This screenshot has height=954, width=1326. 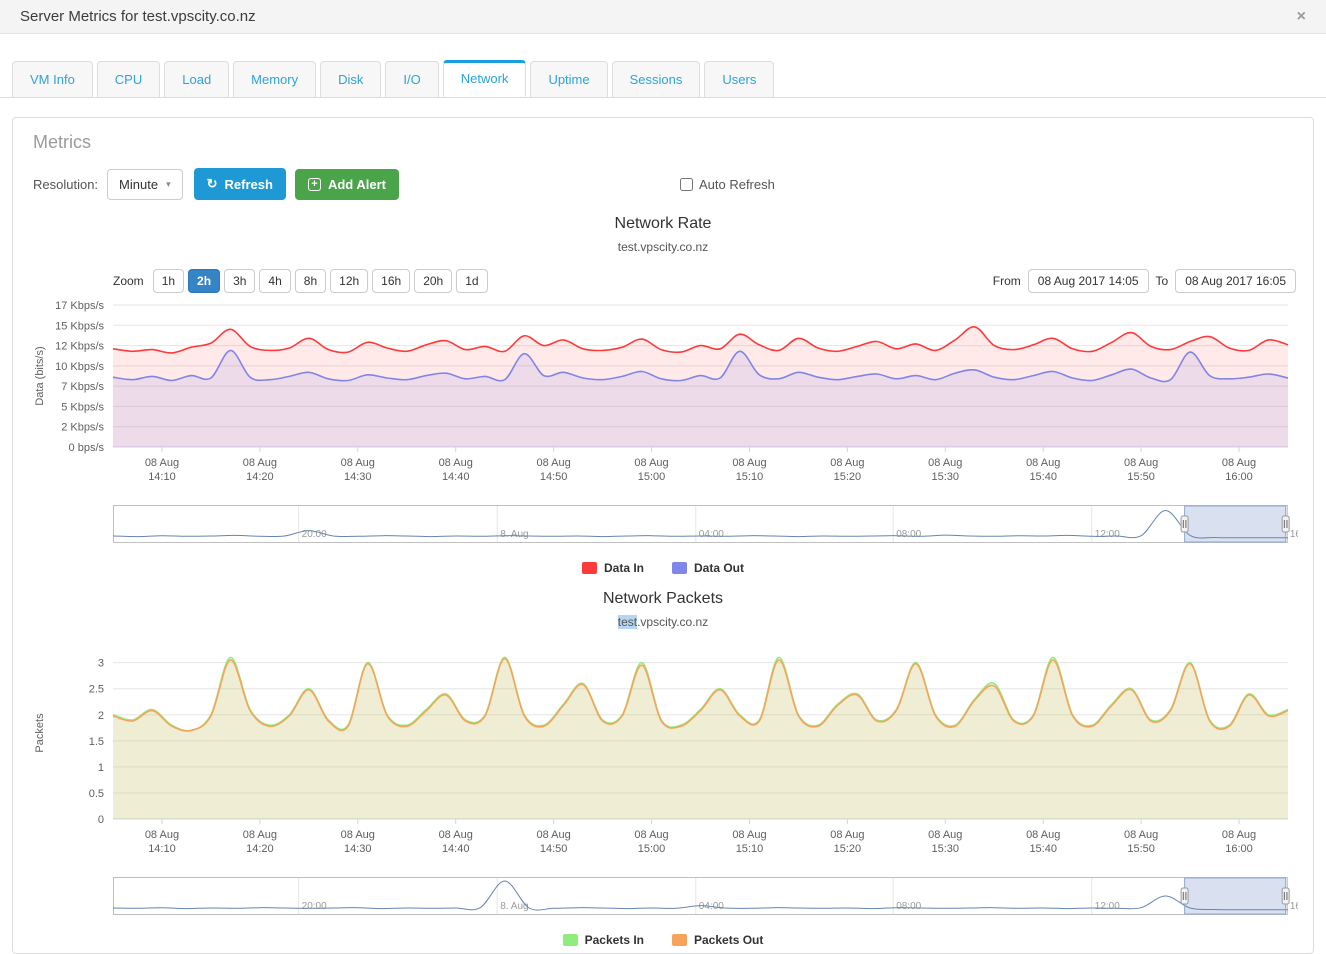 What do you see at coordinates (240, 281) in the screenshot?
I see `zoom-button-3h: 3h` at bounding box center [240, 281].